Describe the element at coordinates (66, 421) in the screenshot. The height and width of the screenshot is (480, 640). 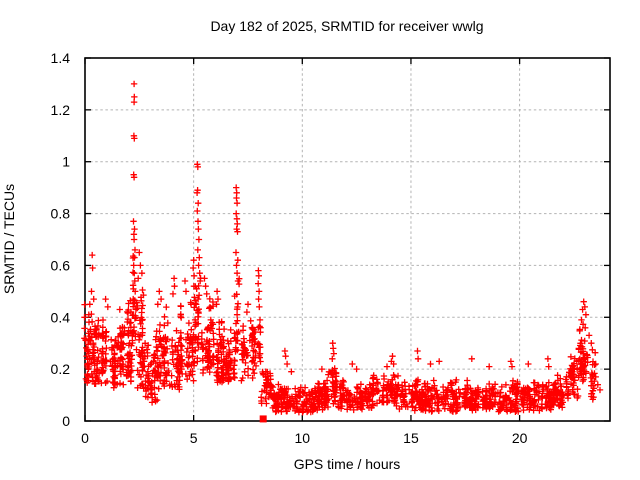
I see `y-tick-label: 0` at that location.